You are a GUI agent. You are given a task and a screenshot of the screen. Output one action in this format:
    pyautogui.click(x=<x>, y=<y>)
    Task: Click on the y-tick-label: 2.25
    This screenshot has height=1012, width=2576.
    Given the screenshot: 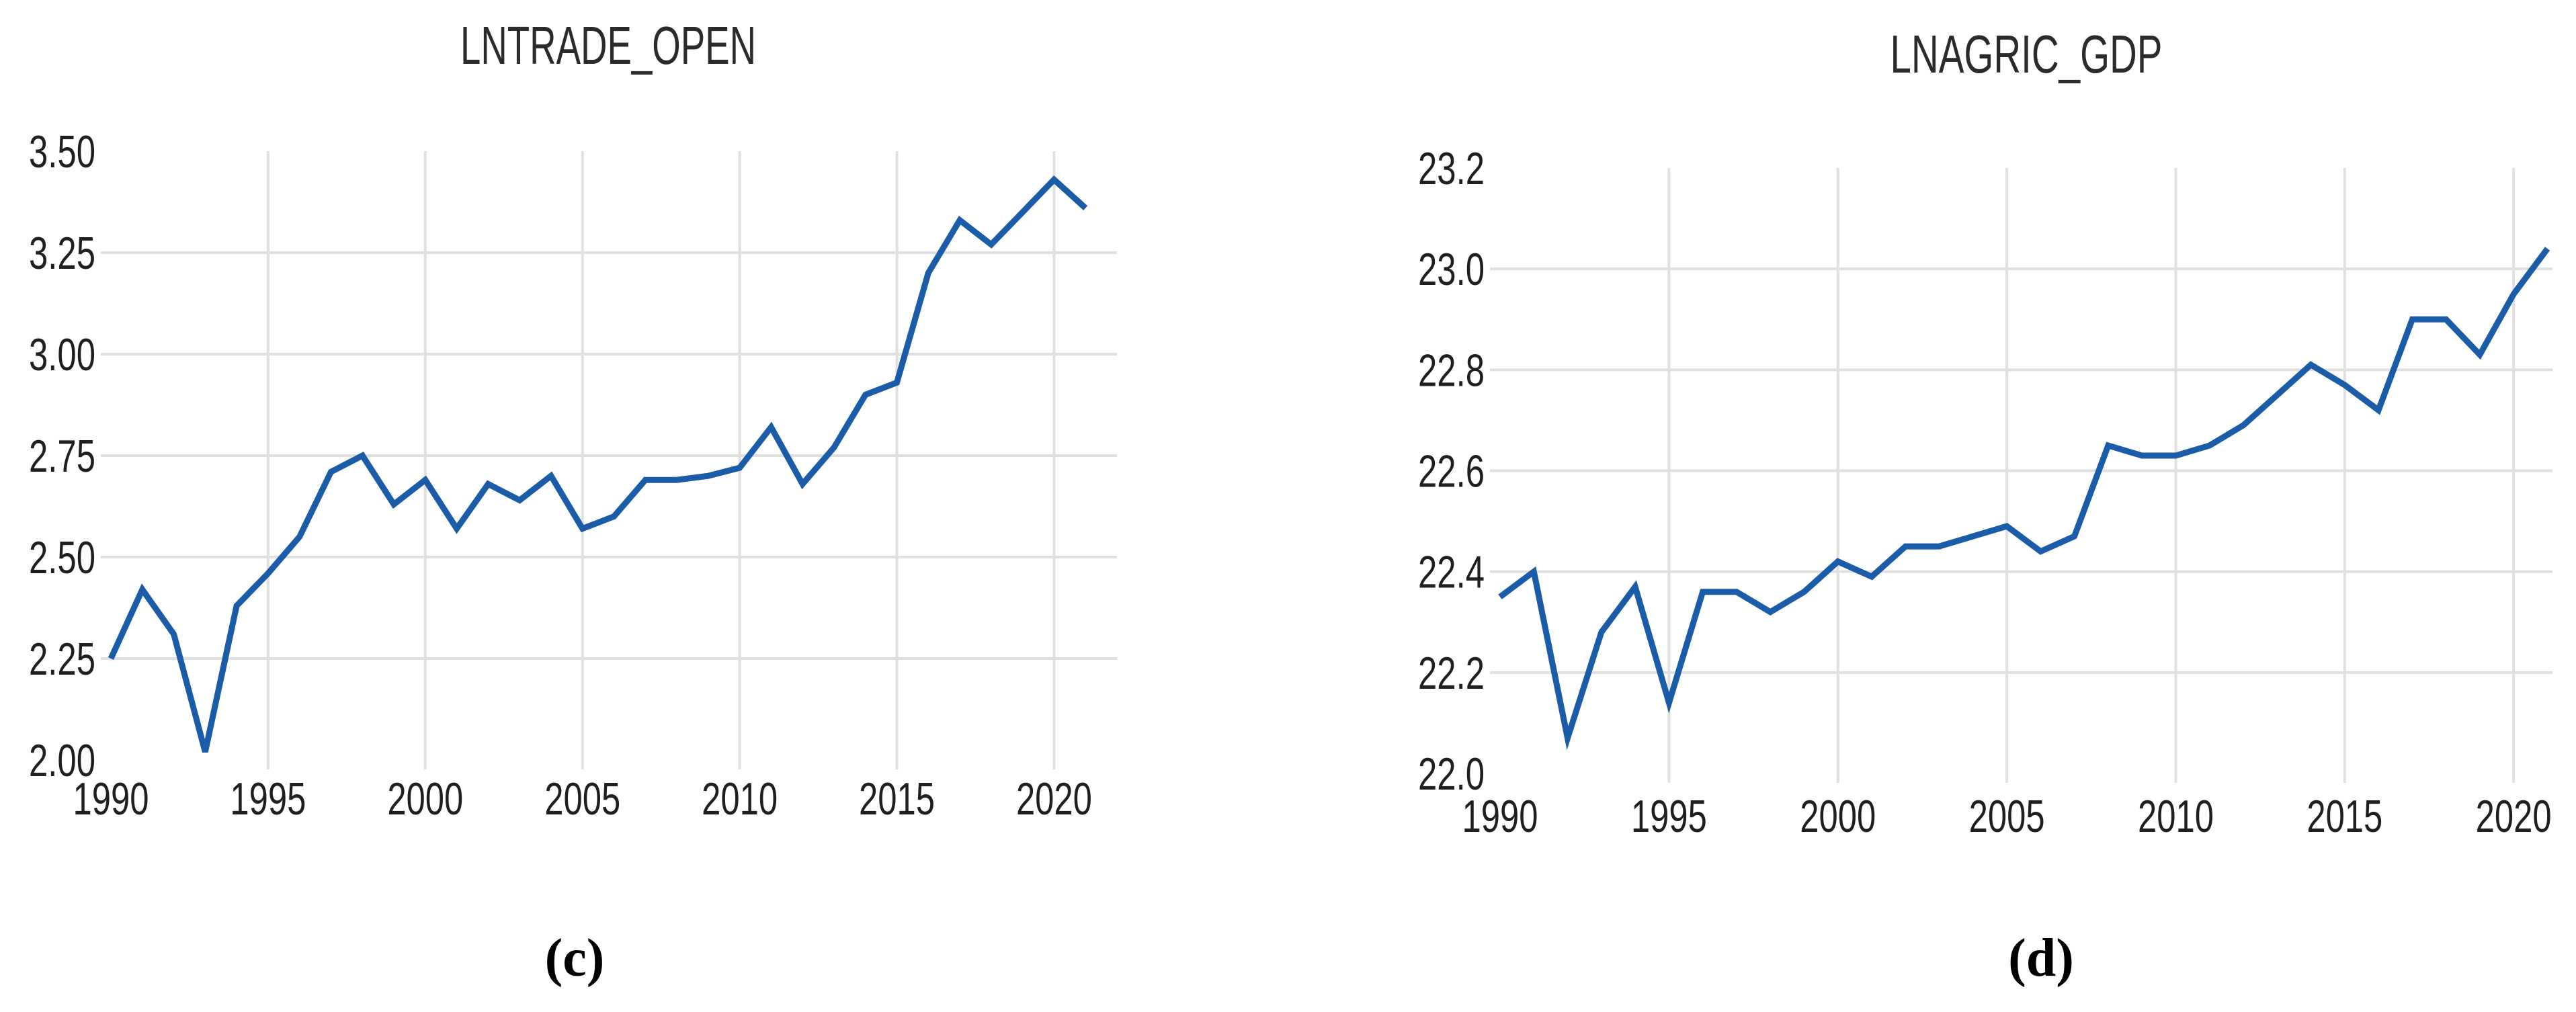 What is the action you would take?
    pyautogui.click(x=62, y=659)
    